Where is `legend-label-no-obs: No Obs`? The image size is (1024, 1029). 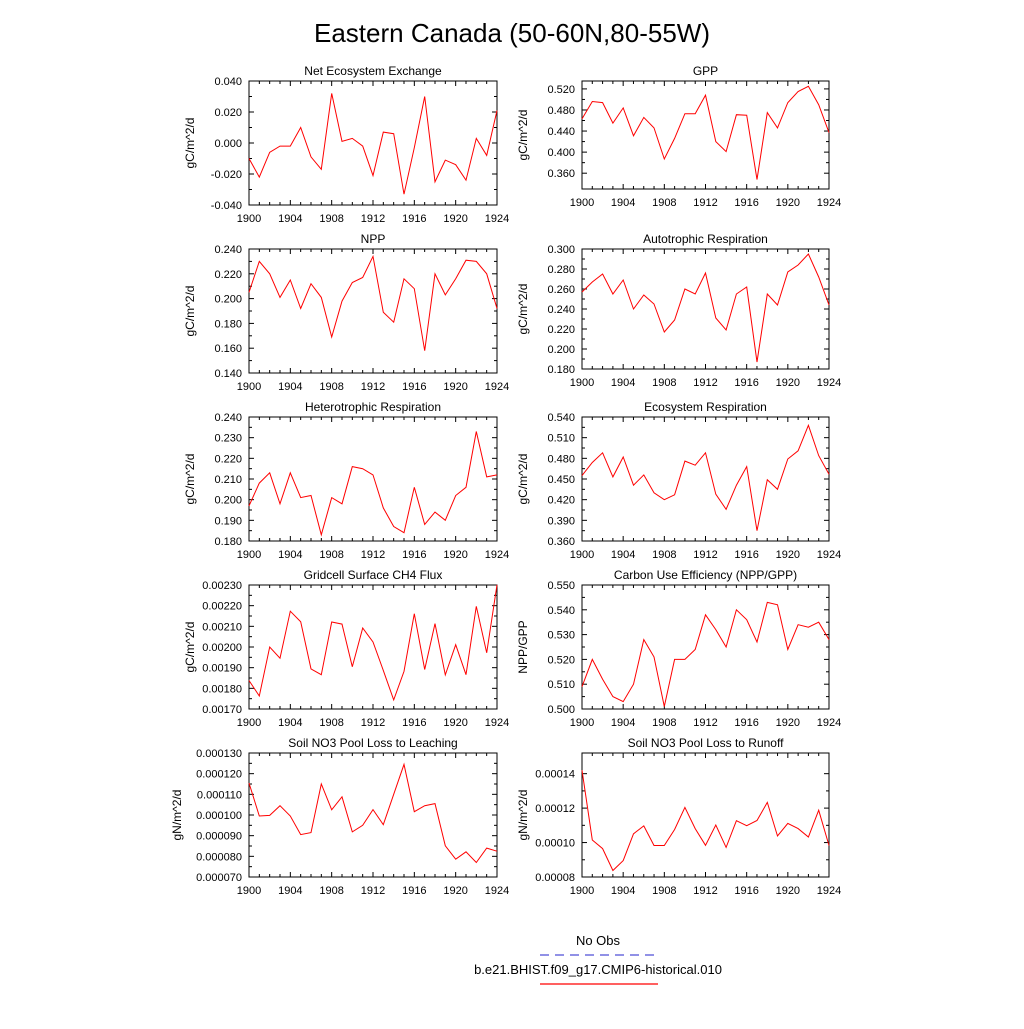 legend-label-no-obs: No Obs is located at coordinates (598, 940).